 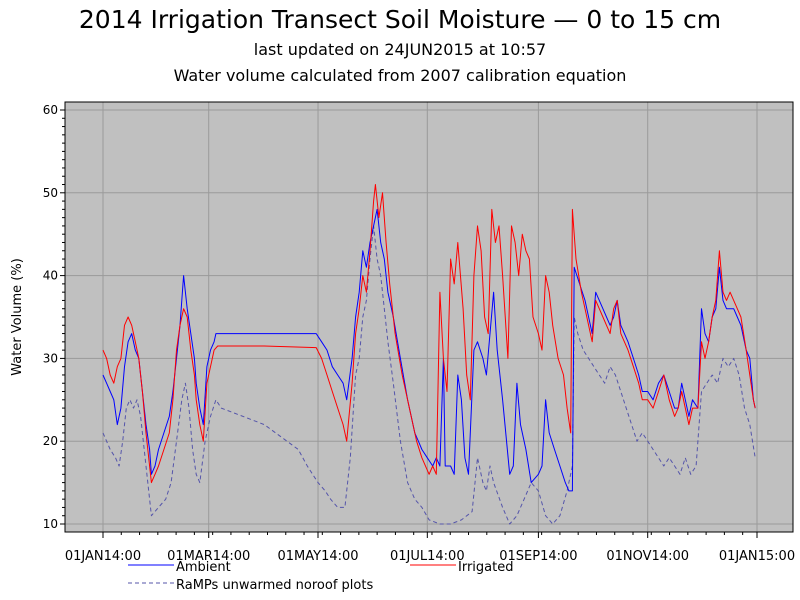 What do you see at coordinates (103, 556) in the screenshot?
I see `x-tick-label: 01JAN14:00` at bounding box center [103, 556].